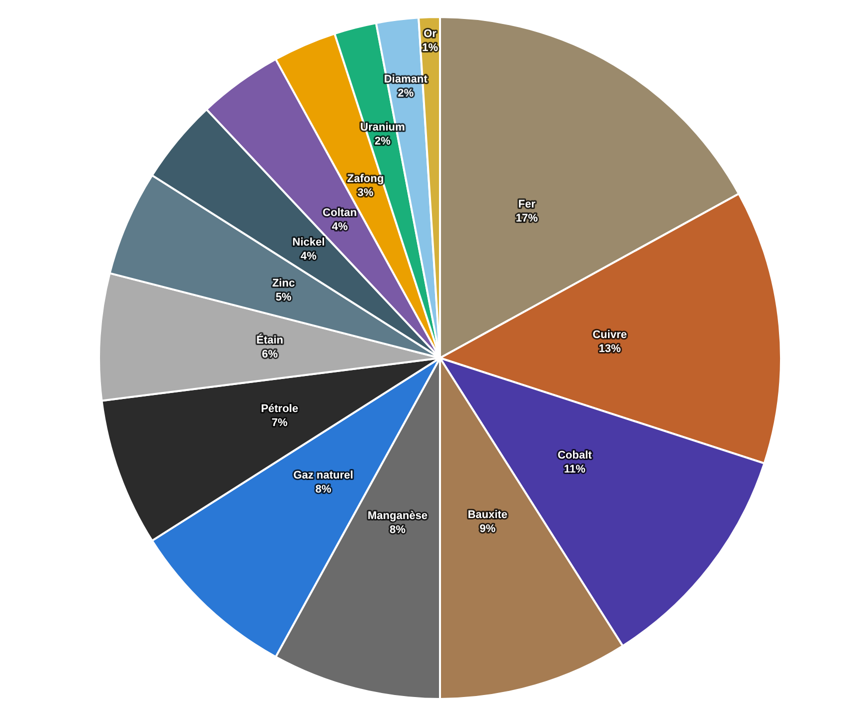 The width and height of the screenshot is (864, 718). I want to click on slice-label: Fer, so click(527, 204).